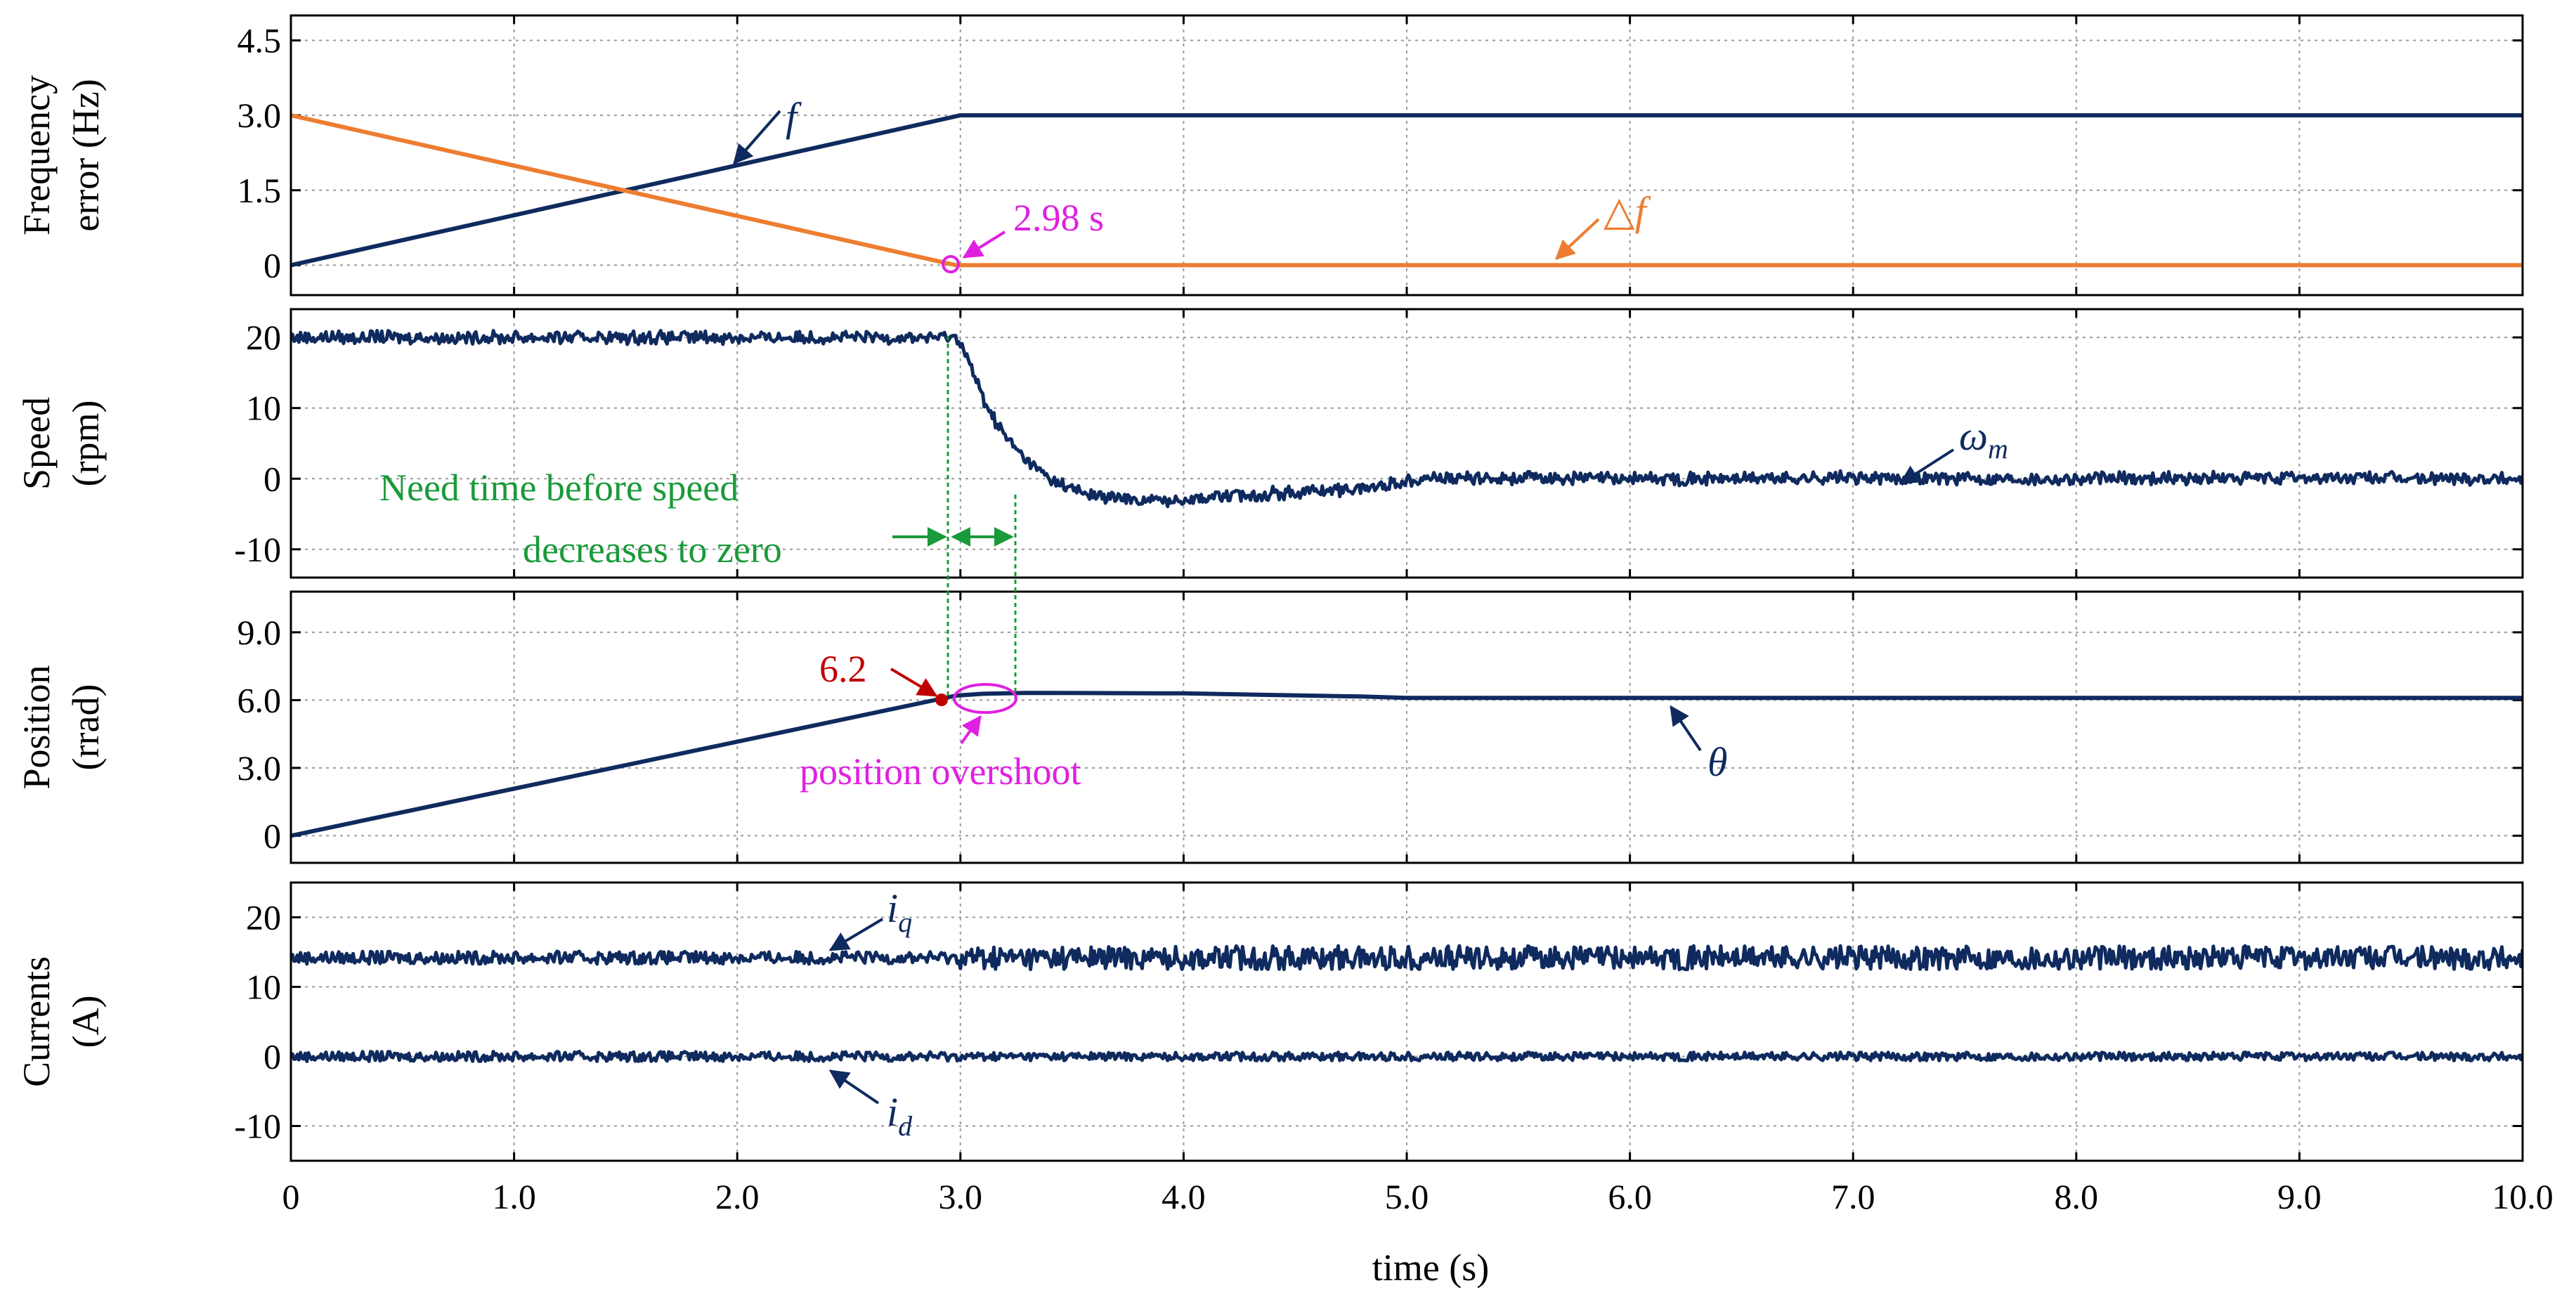 The width and height of the screenshot is (2576, 1302). I want to click on omega-arrow, so click(1927, 466).